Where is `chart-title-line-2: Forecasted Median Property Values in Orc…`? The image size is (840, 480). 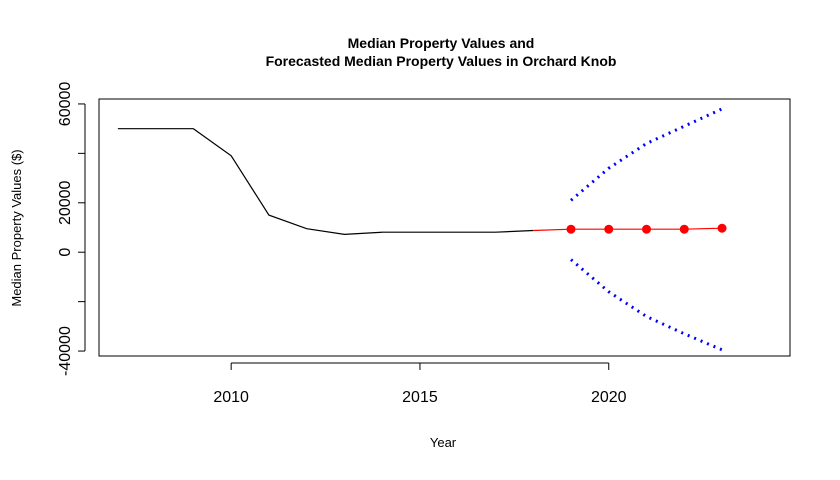
chart-title-line-2: Forecasted Median Property Values in Orc… is located at coordinates (441, 61).